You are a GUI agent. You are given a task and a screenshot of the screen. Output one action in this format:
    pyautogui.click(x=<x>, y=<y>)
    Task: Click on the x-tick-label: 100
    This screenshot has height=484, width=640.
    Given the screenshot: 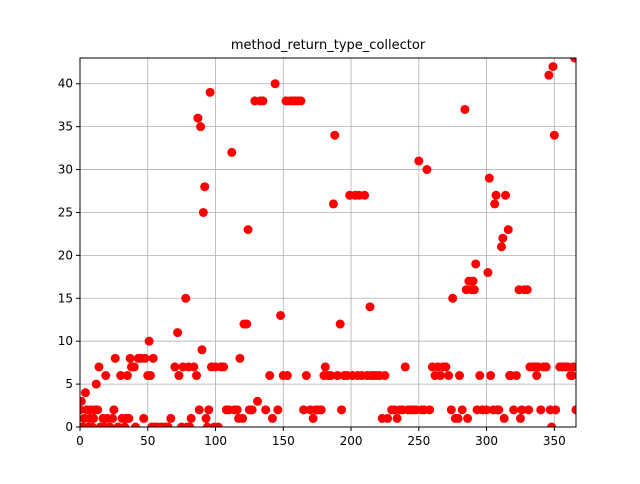 What is the action you would take?
    pyautogui.click(x=215, y=441)
    